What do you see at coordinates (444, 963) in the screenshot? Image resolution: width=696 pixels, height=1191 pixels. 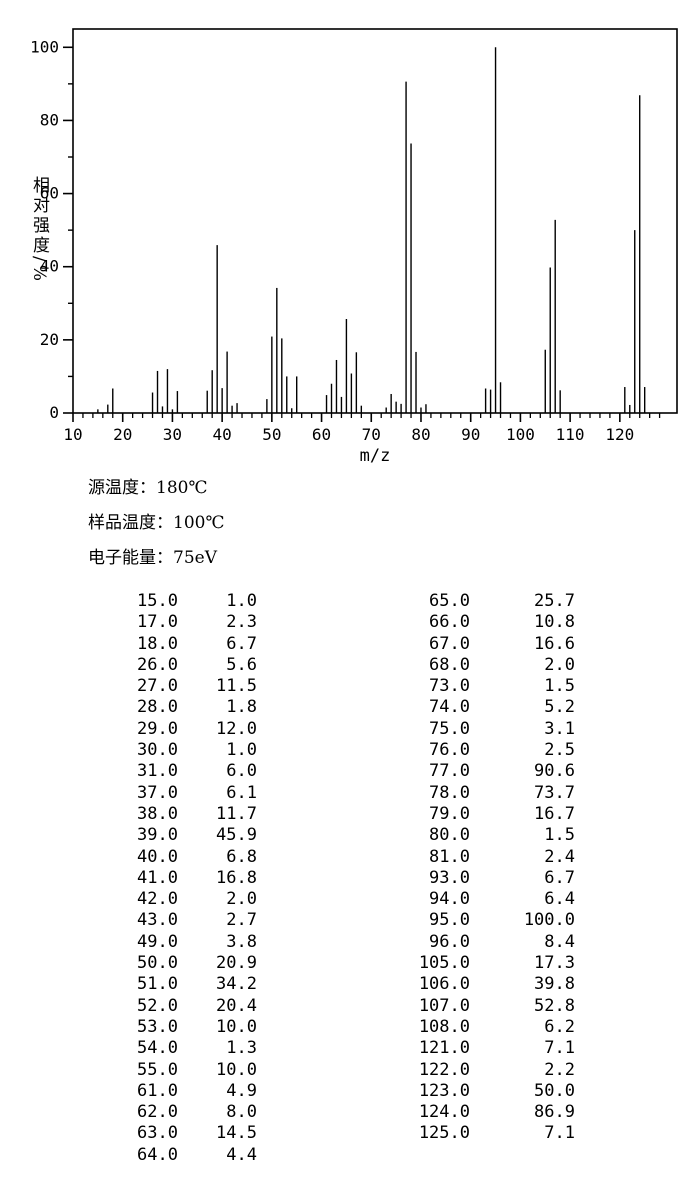 I see `mz-cell: 105.0` at bounding box center [444, 963].